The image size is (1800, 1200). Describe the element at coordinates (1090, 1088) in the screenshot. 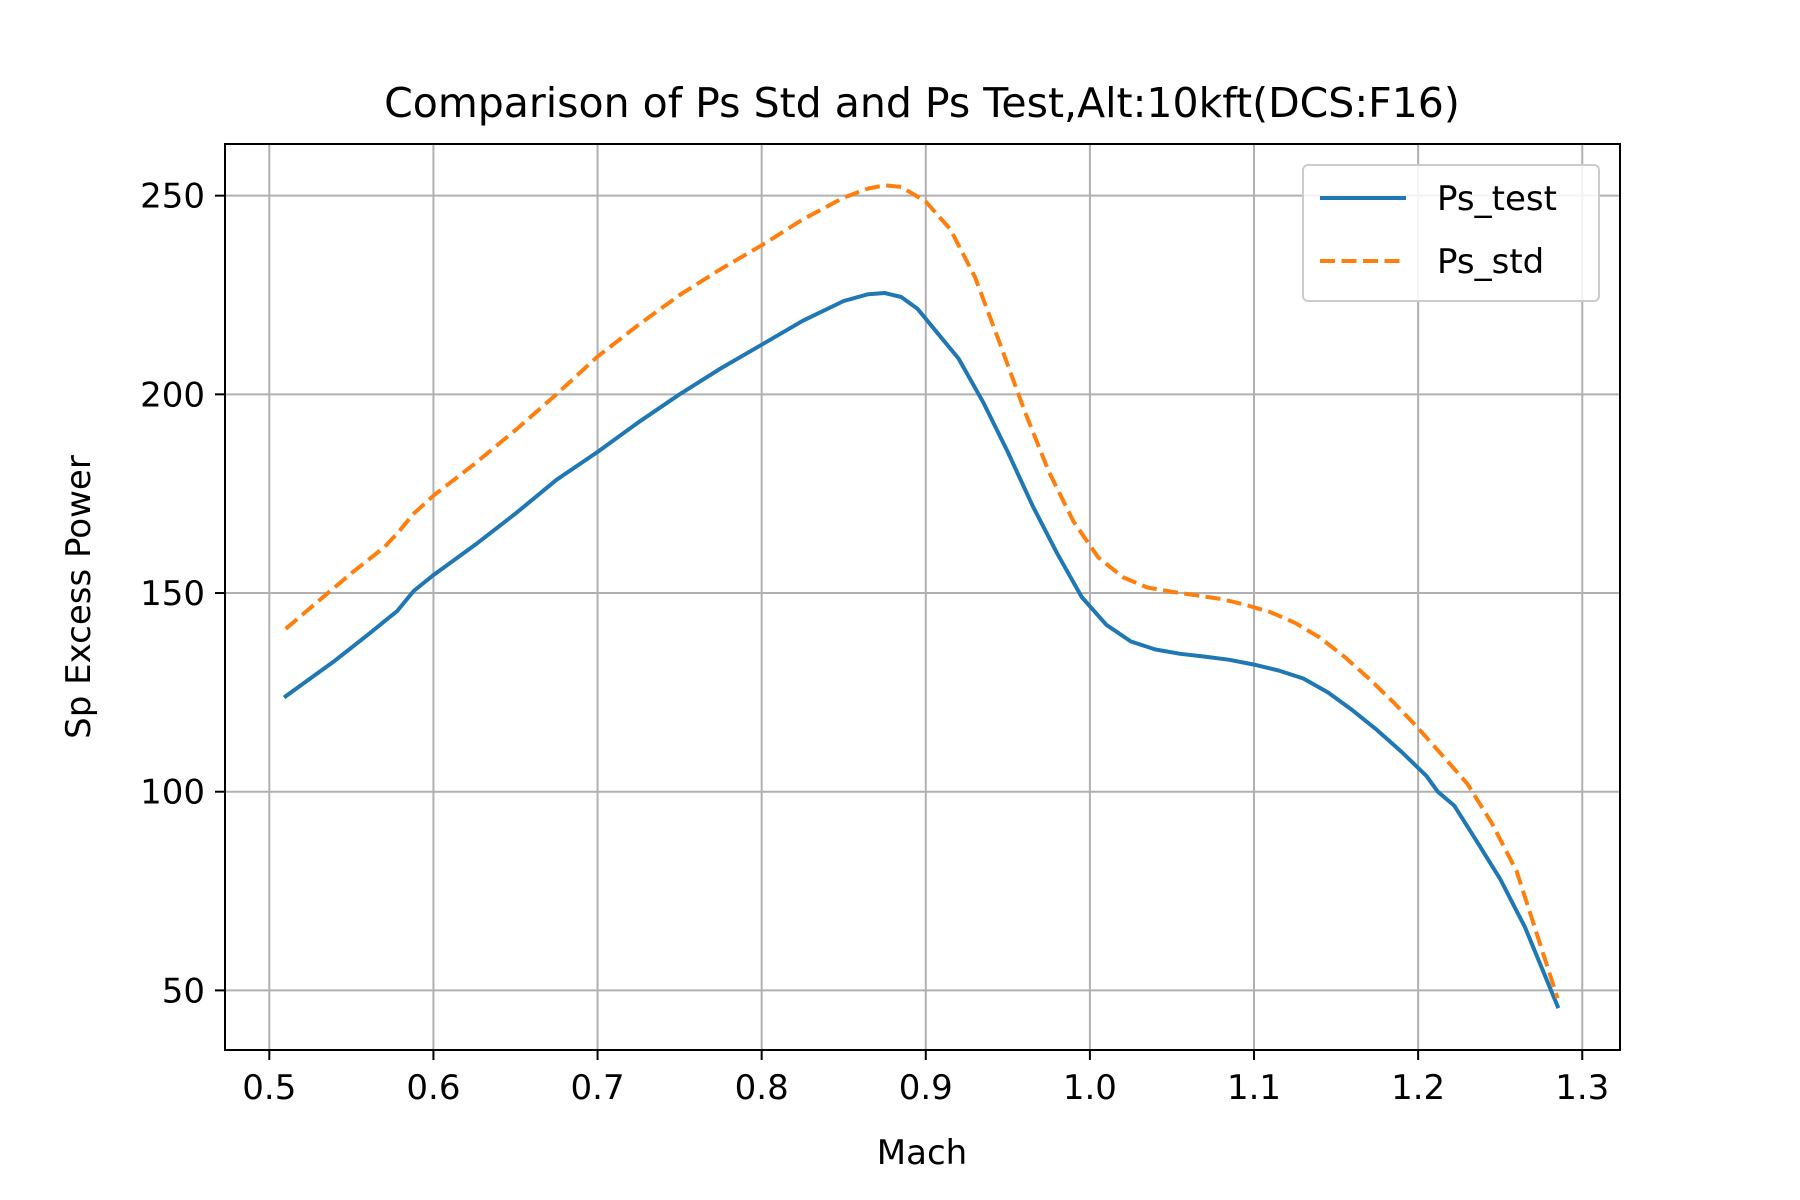

I see `x-tick-label: 1.0` at that location.